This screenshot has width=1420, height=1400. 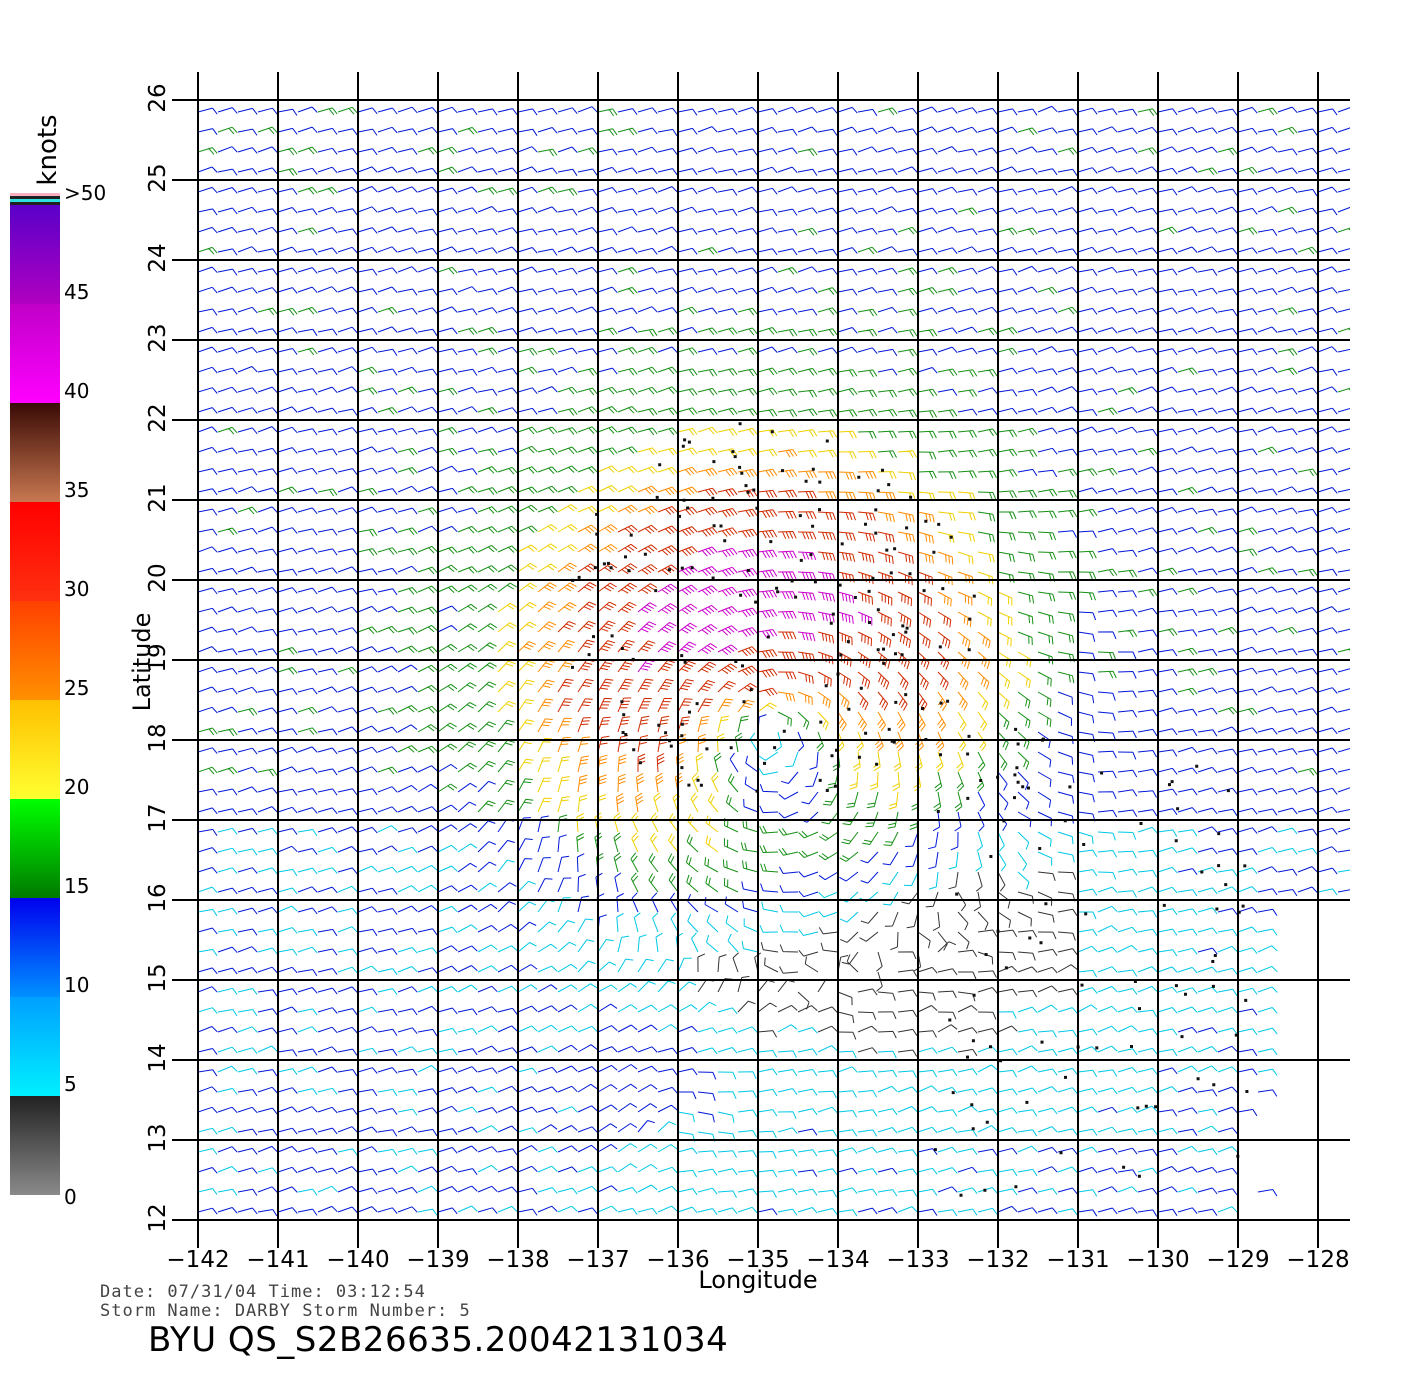 I want to click on colorbar-tick-label: 45, so click(x=77, y=292).